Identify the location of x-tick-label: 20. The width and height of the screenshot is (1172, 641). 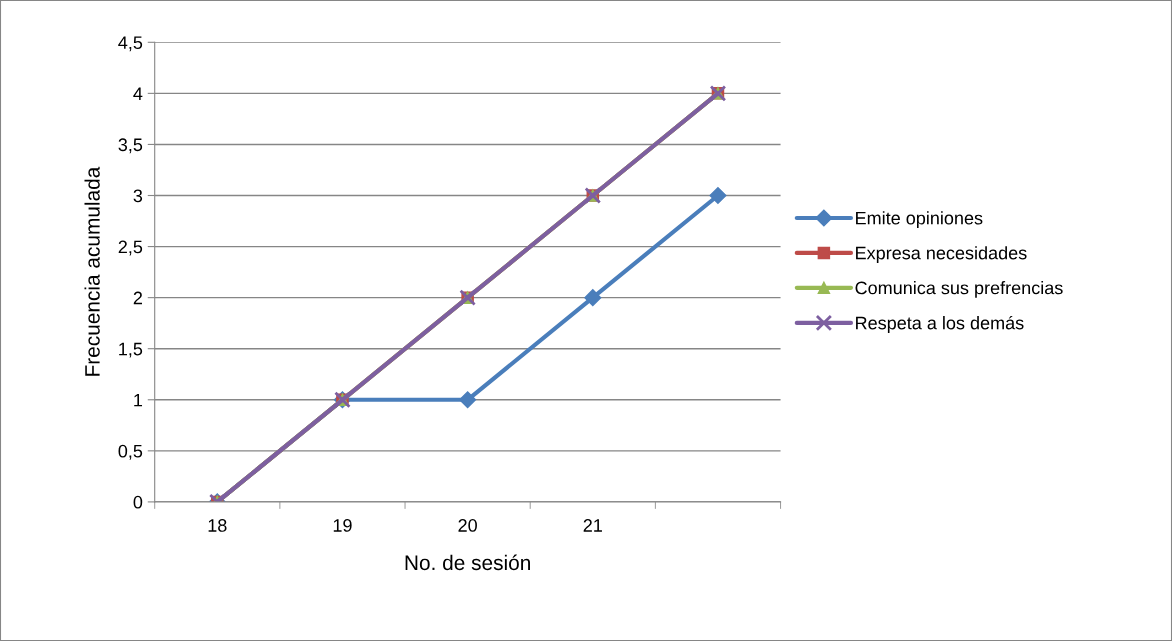
(467, 525).